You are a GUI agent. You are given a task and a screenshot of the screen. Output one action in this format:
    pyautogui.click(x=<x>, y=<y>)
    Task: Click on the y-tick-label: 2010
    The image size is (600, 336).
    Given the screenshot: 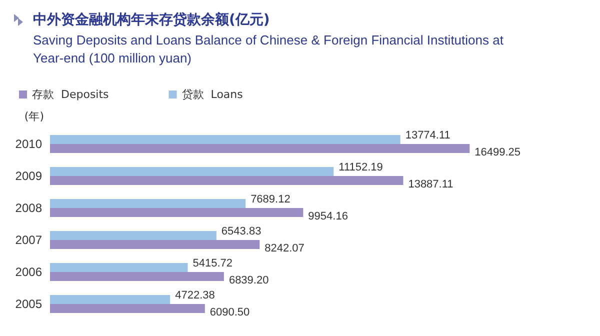 What is the action you would take?
    pyautogui.click(x=28, y=144)
    